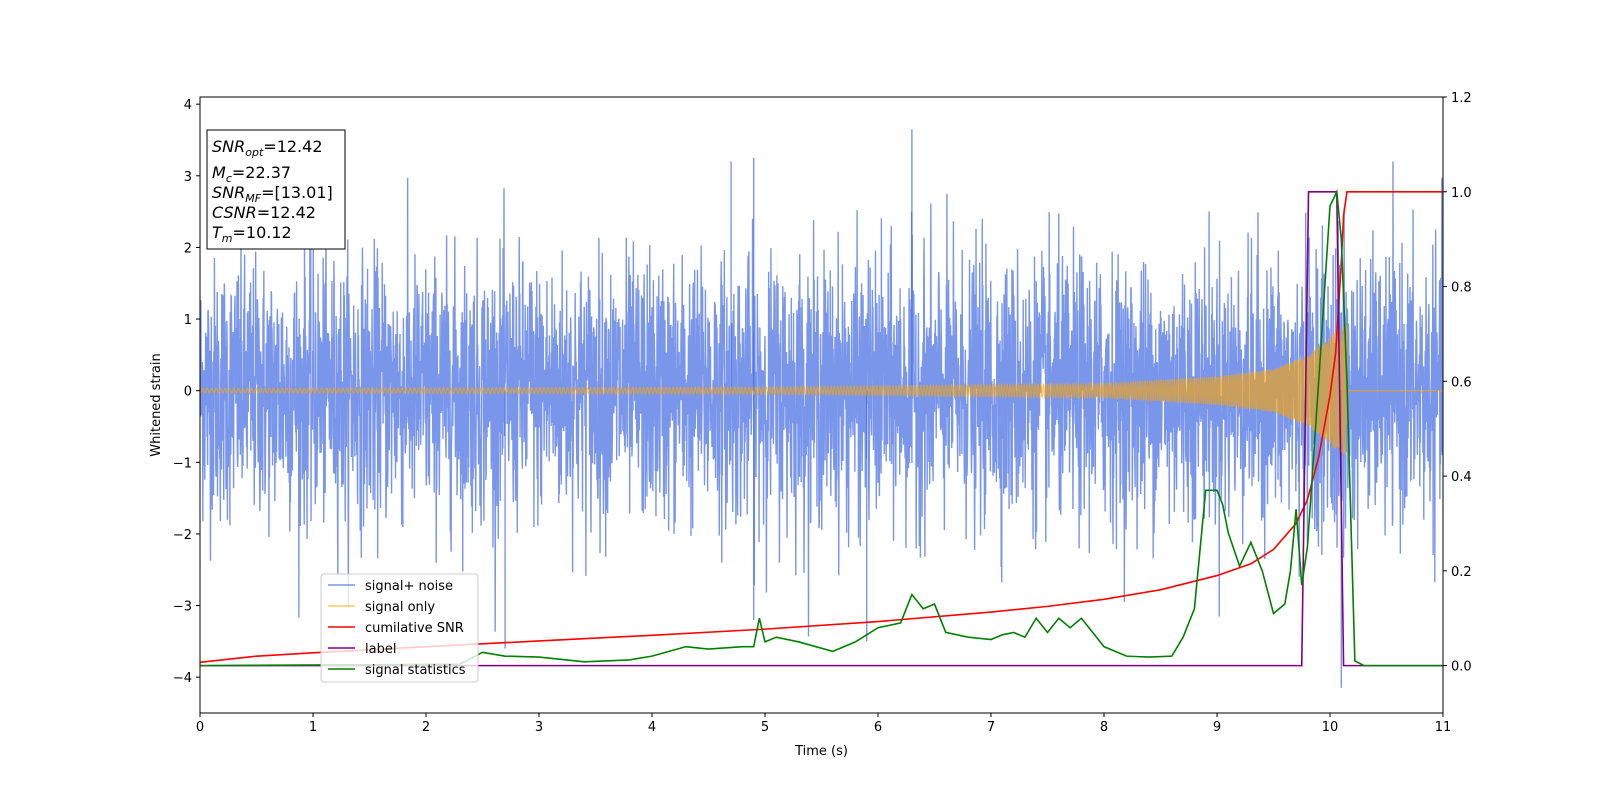 The image size is (1600, 800). I want to click on y2-tick-label-0: 1.2, so click(1461, 98).